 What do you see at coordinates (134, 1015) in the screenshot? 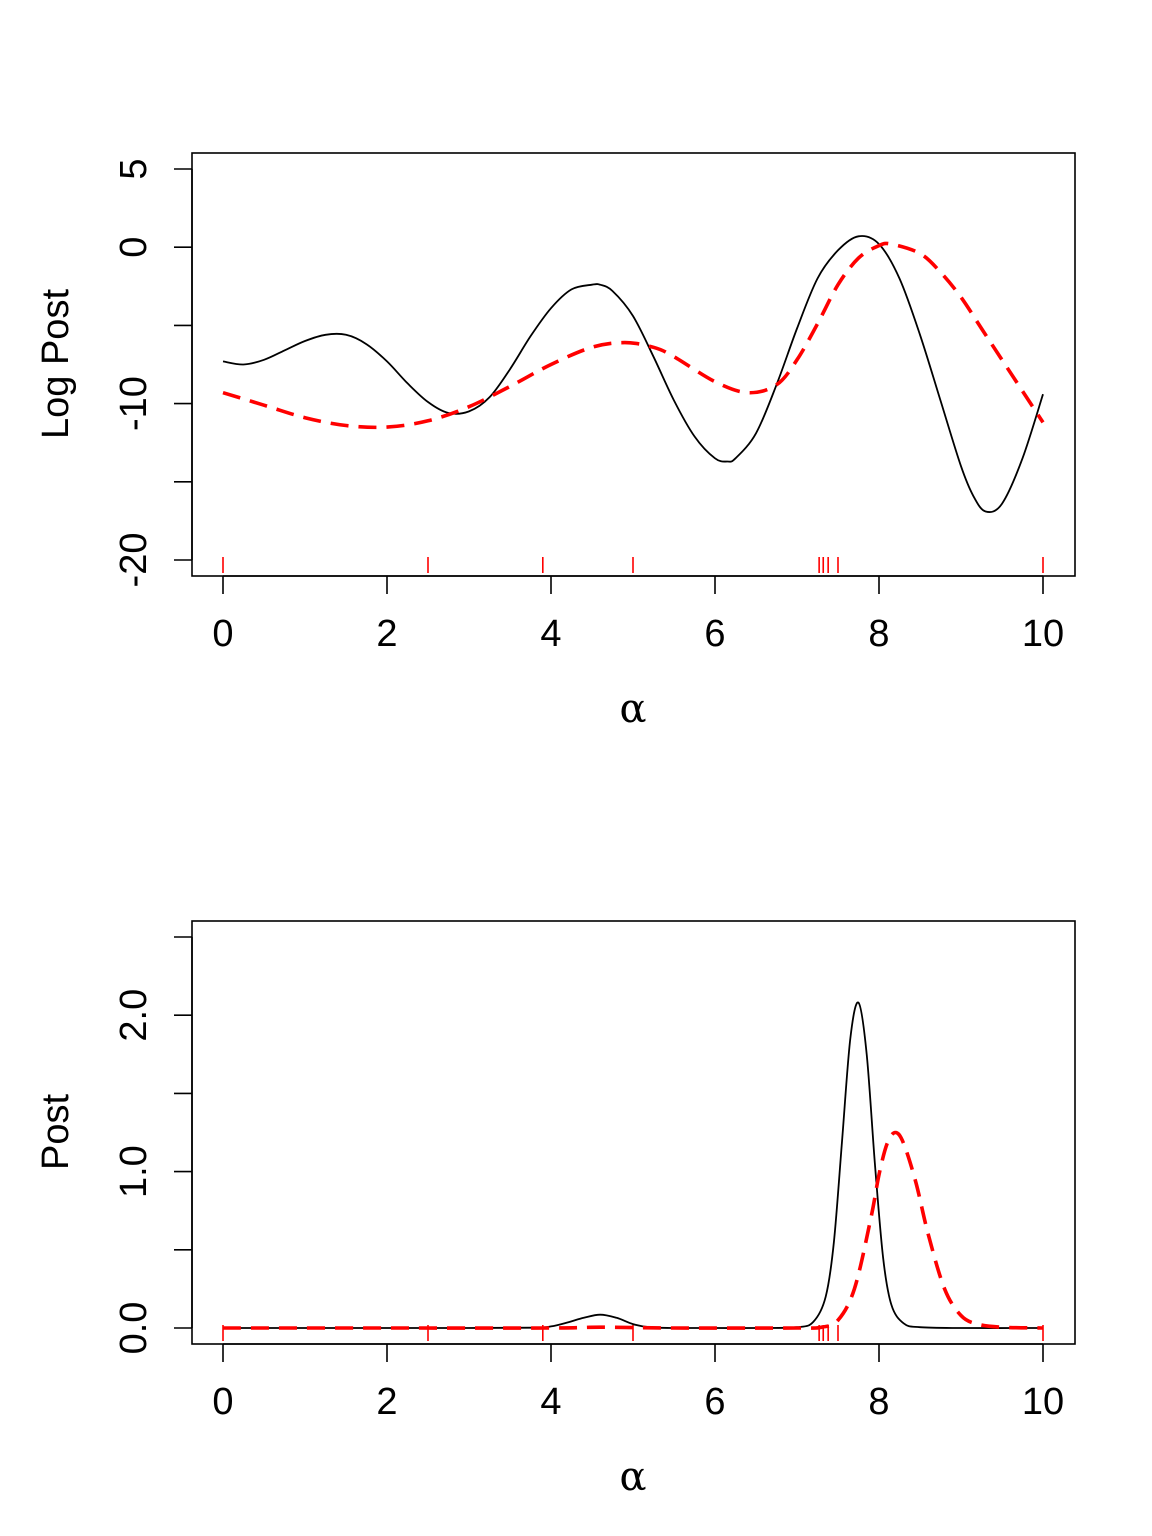
I see `y-tick-label: 2.0` at bounding box center [134, 1015].